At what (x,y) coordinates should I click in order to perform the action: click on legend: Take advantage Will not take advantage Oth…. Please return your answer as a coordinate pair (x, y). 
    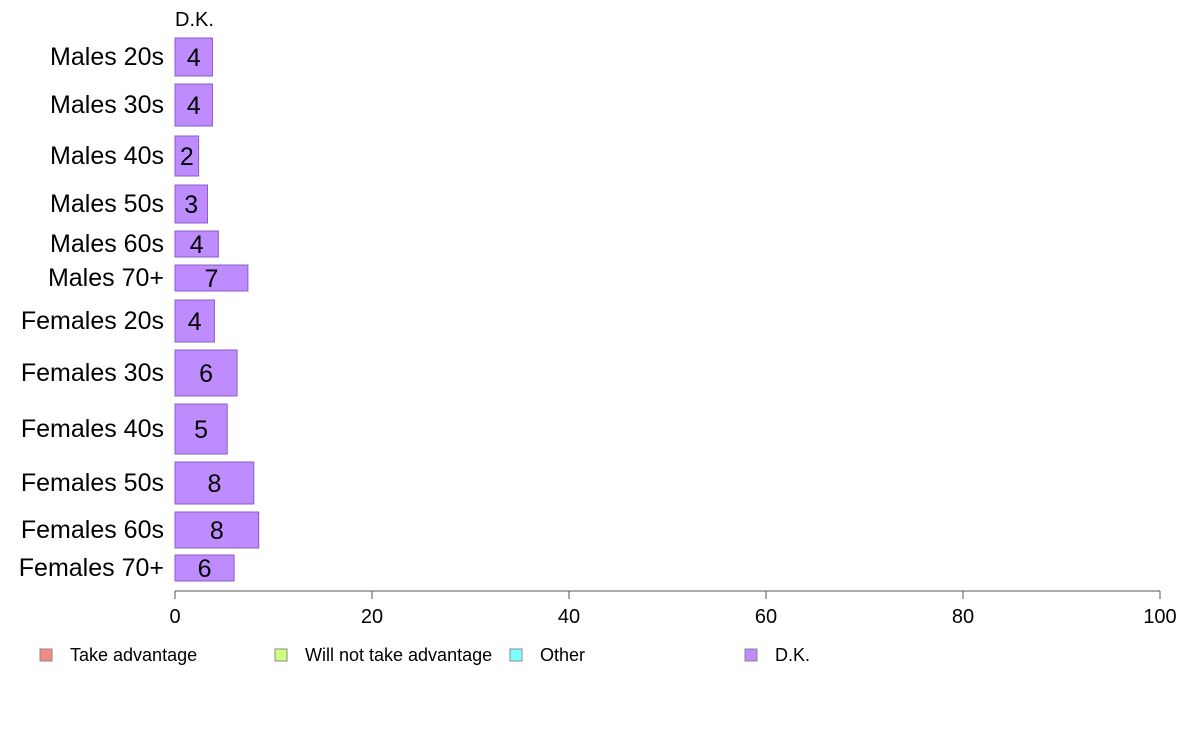
    Looking at the image, I should click on (424, 655).